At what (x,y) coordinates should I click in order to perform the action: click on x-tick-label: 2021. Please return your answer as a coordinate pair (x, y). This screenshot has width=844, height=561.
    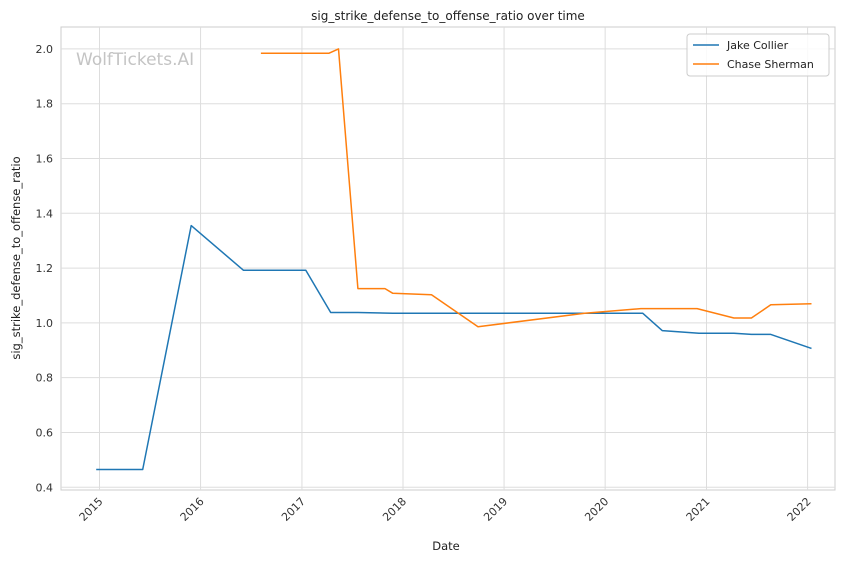
    Looking at the image, I should click on (698, 509).